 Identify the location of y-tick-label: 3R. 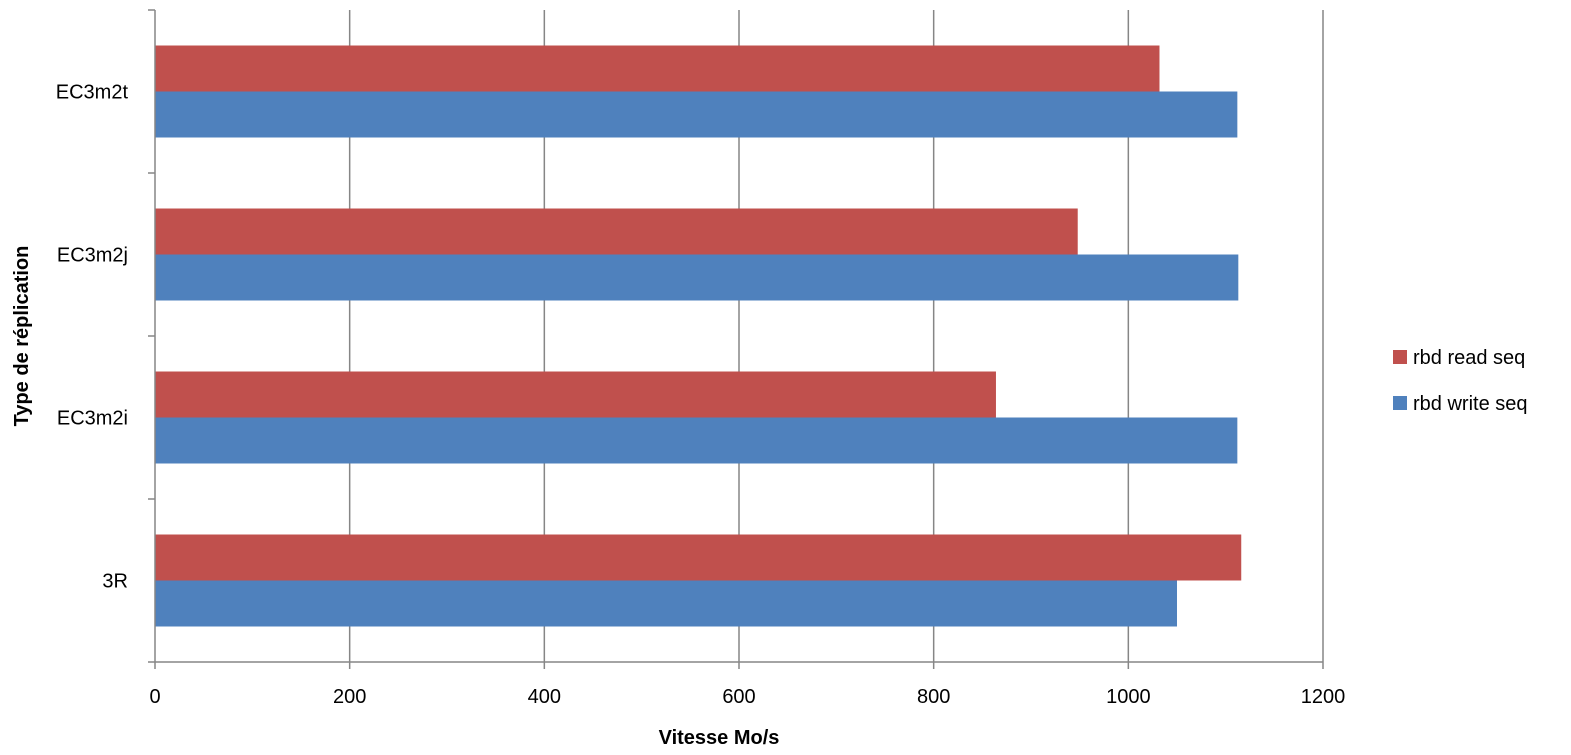
(115, 582).